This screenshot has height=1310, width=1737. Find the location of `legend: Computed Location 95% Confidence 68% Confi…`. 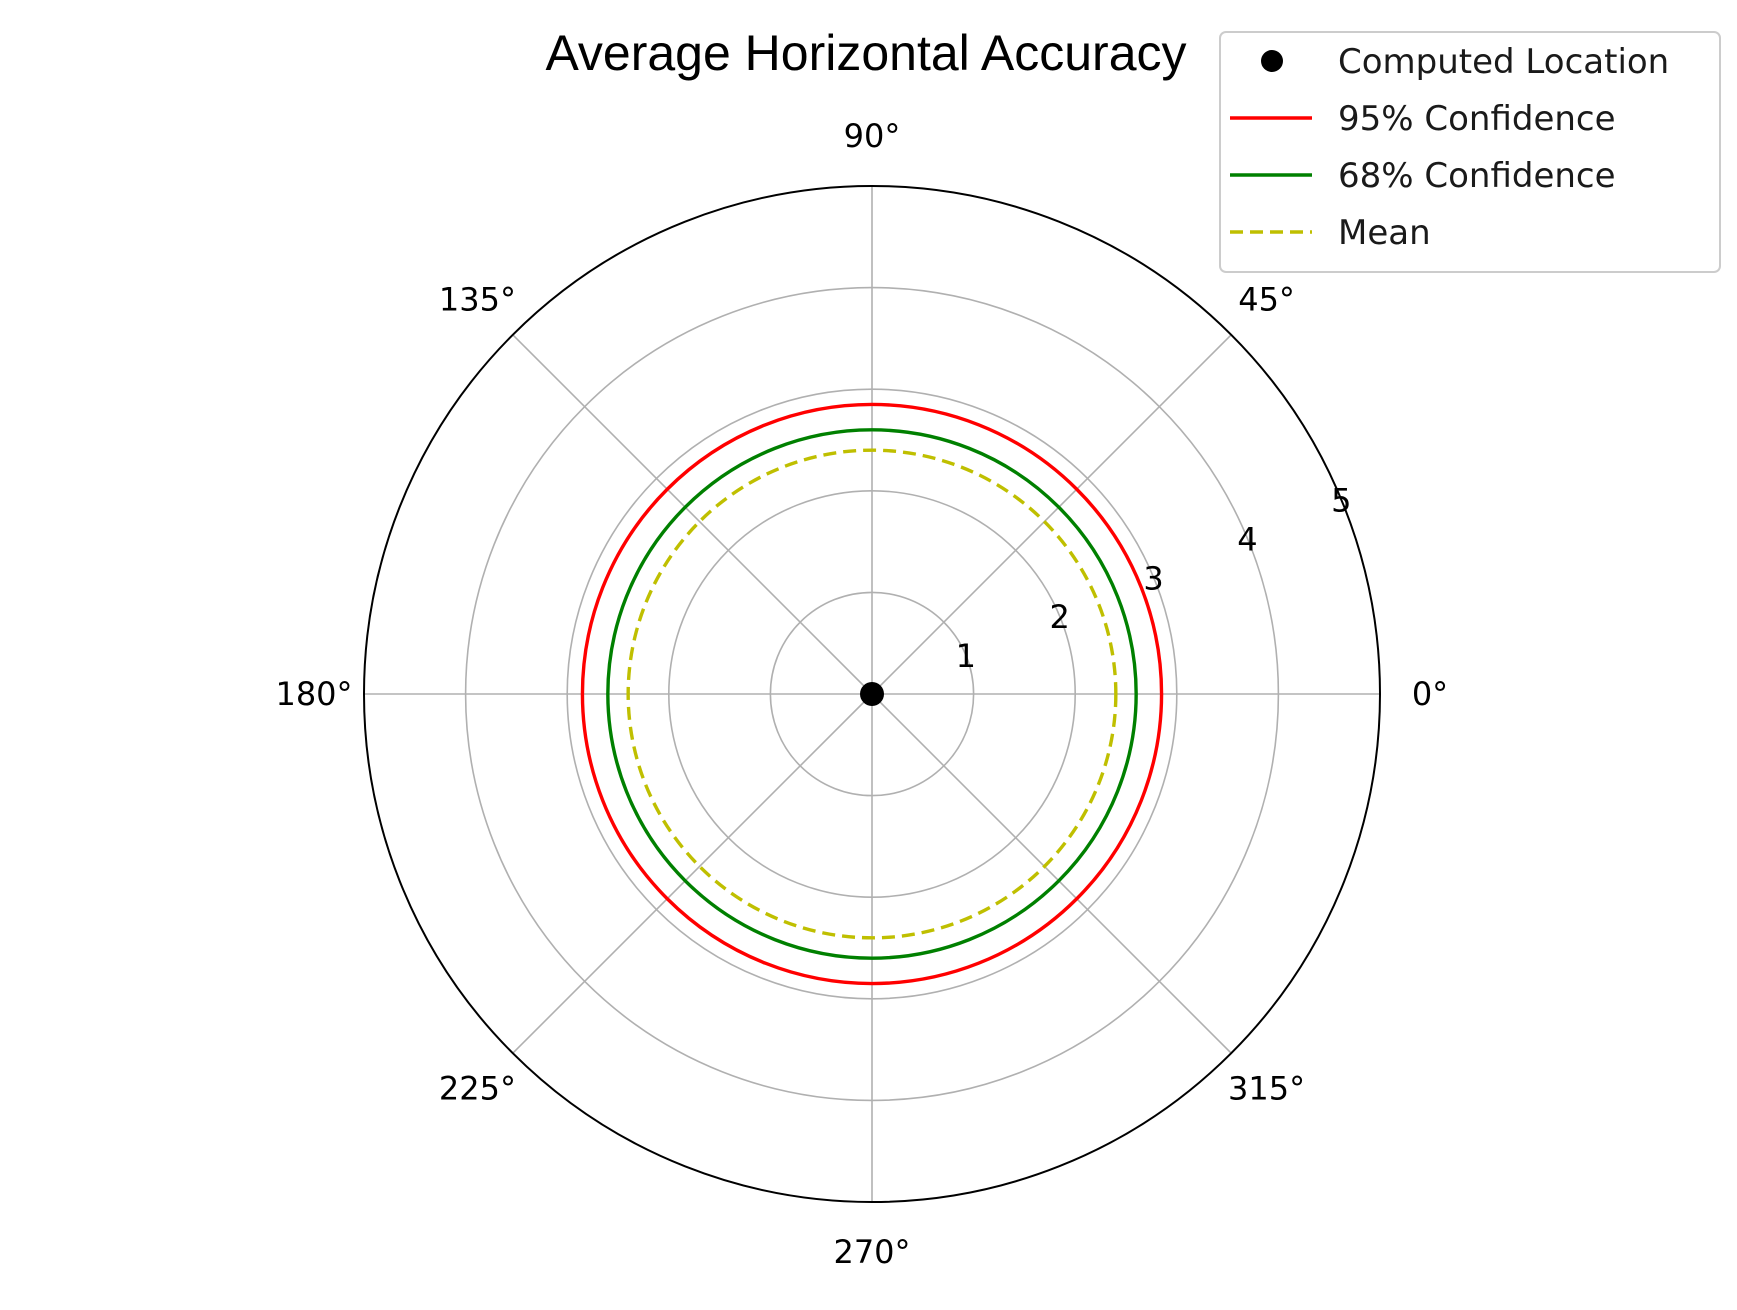

legend: Computed Location 95% Confidence 68% Confi… is located at coordinates (1470, 152).